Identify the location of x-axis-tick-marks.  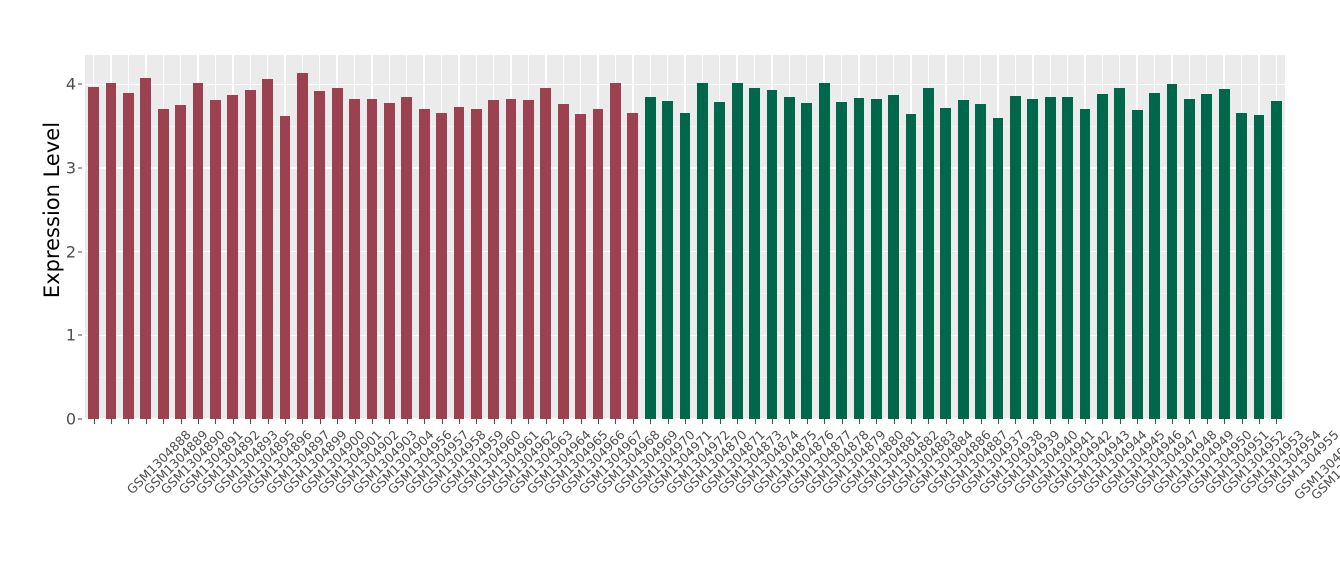
(685, 422).